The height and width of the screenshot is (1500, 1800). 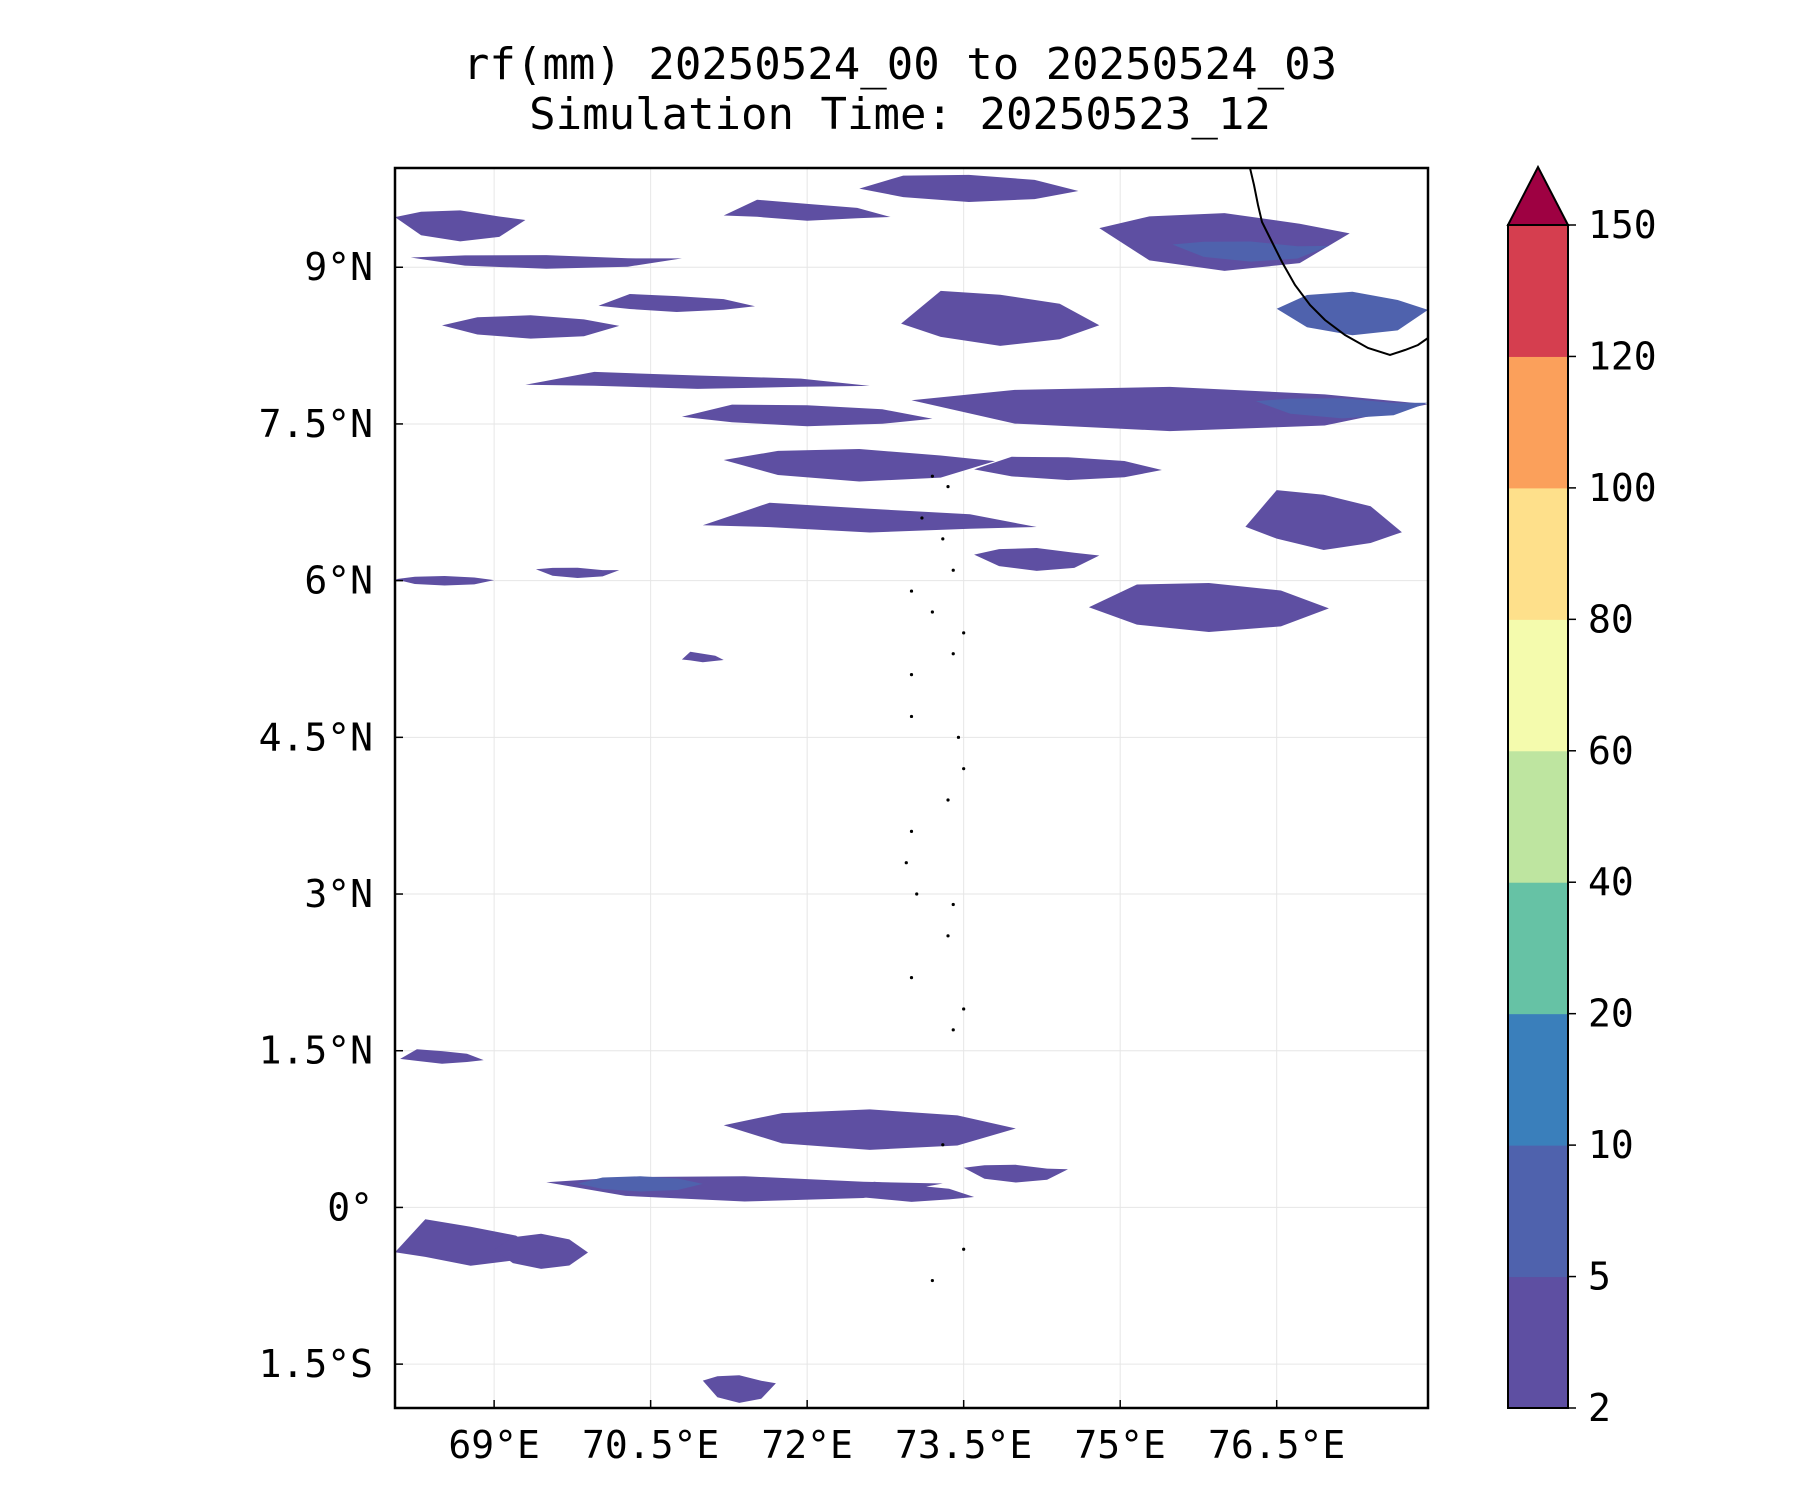 What do you see at coordinates (1611, 619) in the screenshot?
I see `colorbar-label-6: 80` at bounding box center [1611, 619].